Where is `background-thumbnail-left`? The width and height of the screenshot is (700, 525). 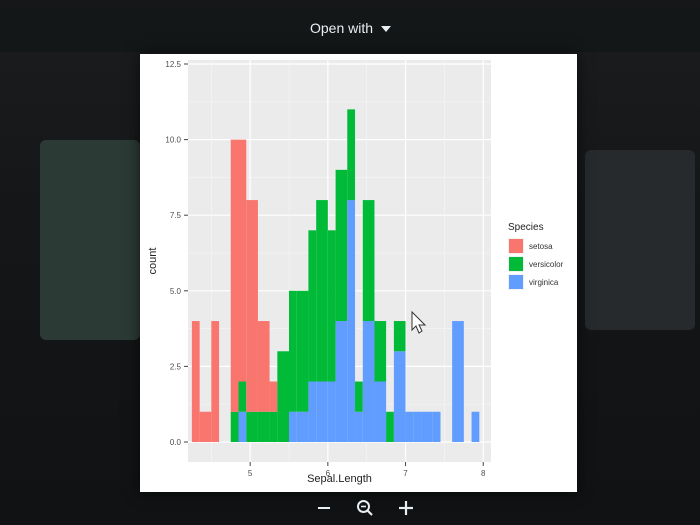
background-thumbnail-left is located at coordinates (90, 240).